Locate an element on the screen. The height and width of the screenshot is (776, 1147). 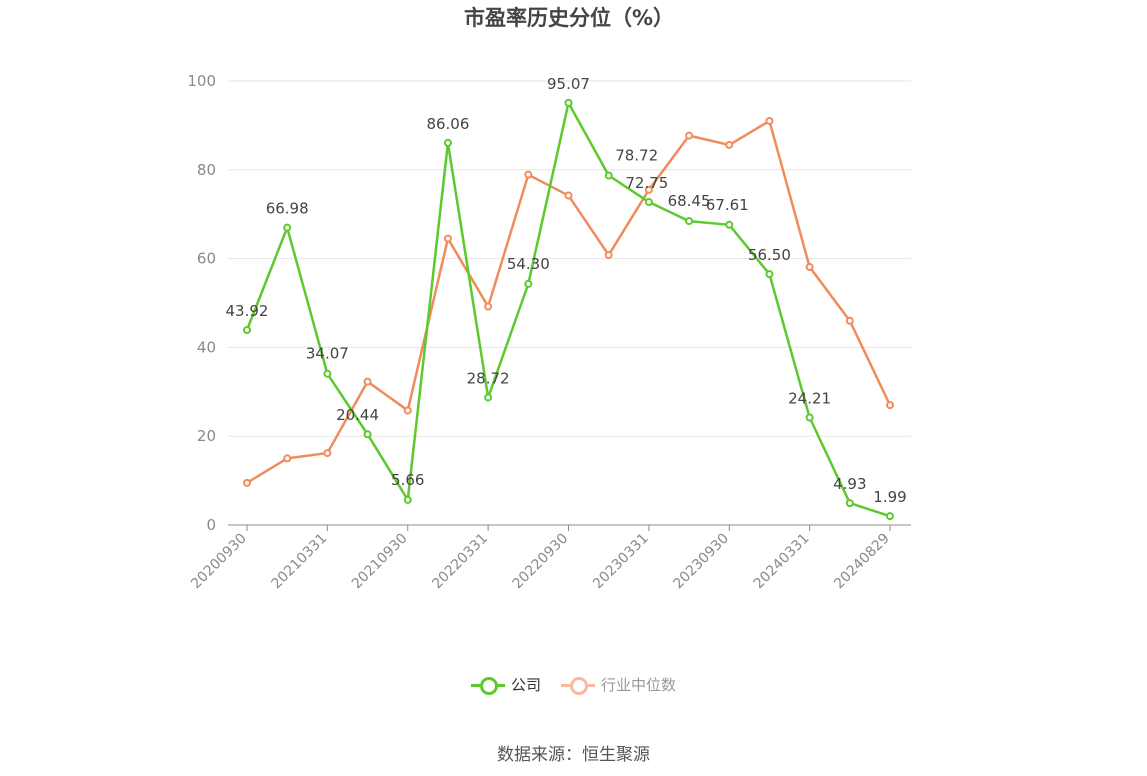
data-label: 28.72 is located at coordinates (488, 378).